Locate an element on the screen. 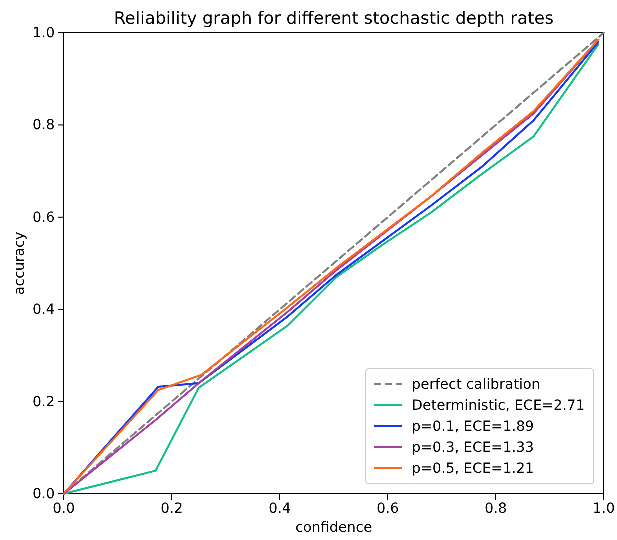 The width and height of the screenshot is (617, 540). y-tick-label: 0.0 is located at coordinates (43, 494).